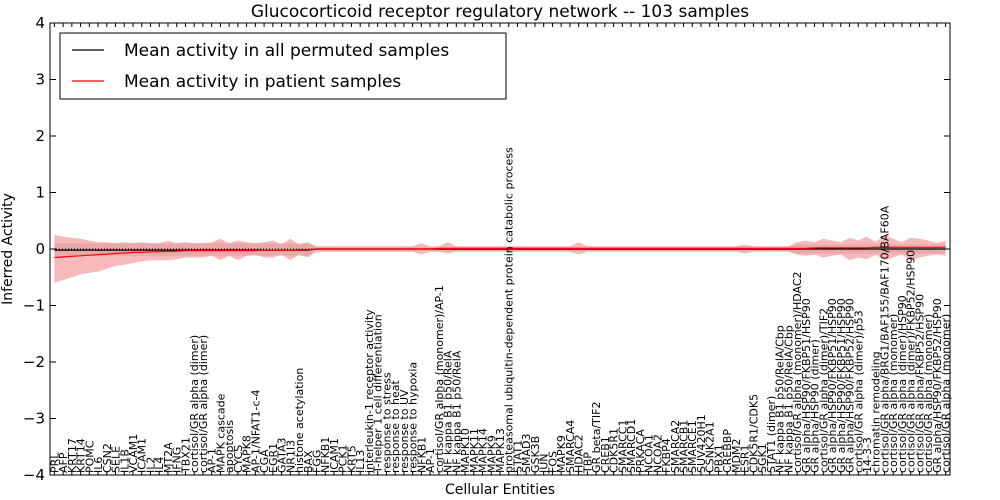  What do you see at coordinates (34, 306) in the screenshot?
I see `y-tick-label: −1` at bounding box center [34, 306].